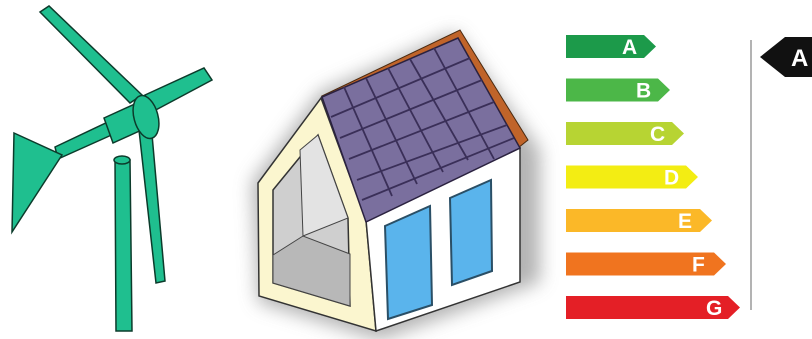 Image resolution: width=812 pixels, height=339 pixels. I want to click on house-window-right, so click(471, 232).